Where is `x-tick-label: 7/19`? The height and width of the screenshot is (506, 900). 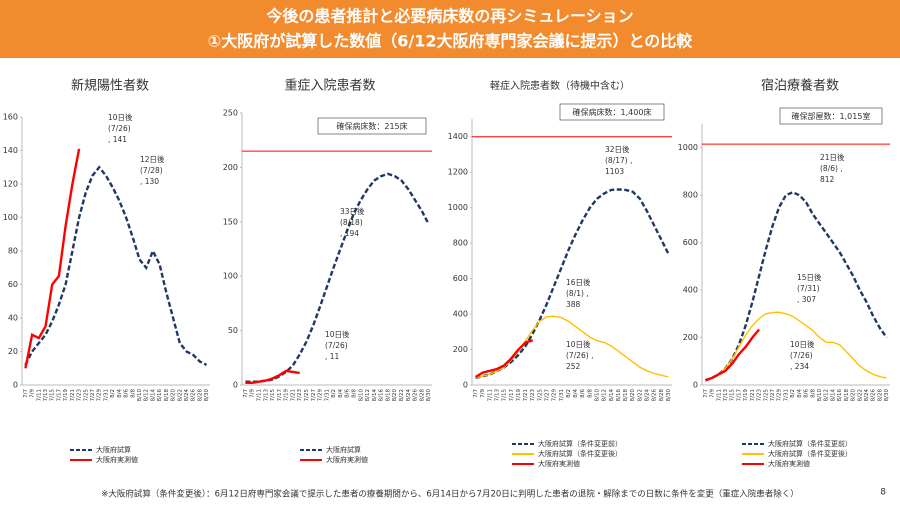 x-tick-label: 7/19 is located at coordinates (746, 395).